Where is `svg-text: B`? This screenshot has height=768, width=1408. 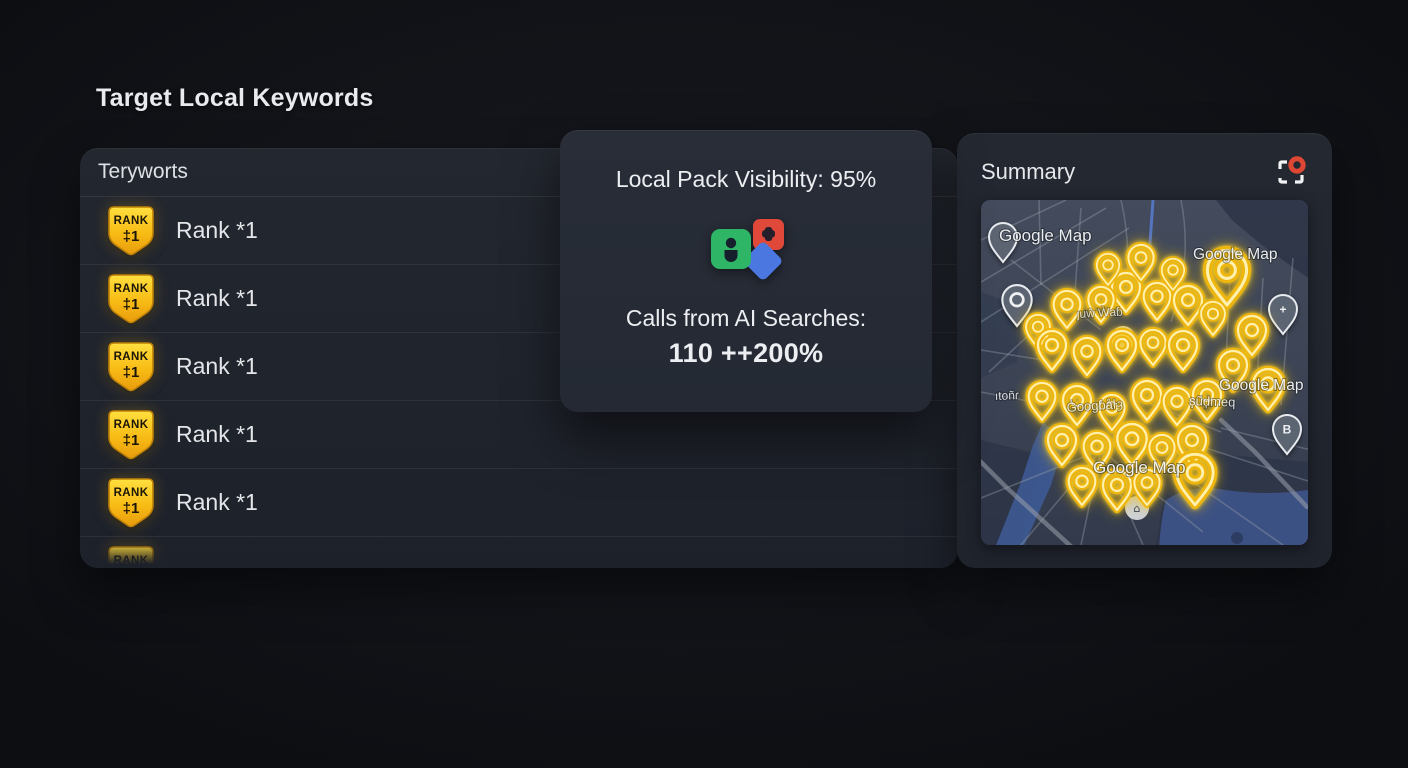 svg-text: B is located at coordinates (1287, 430).